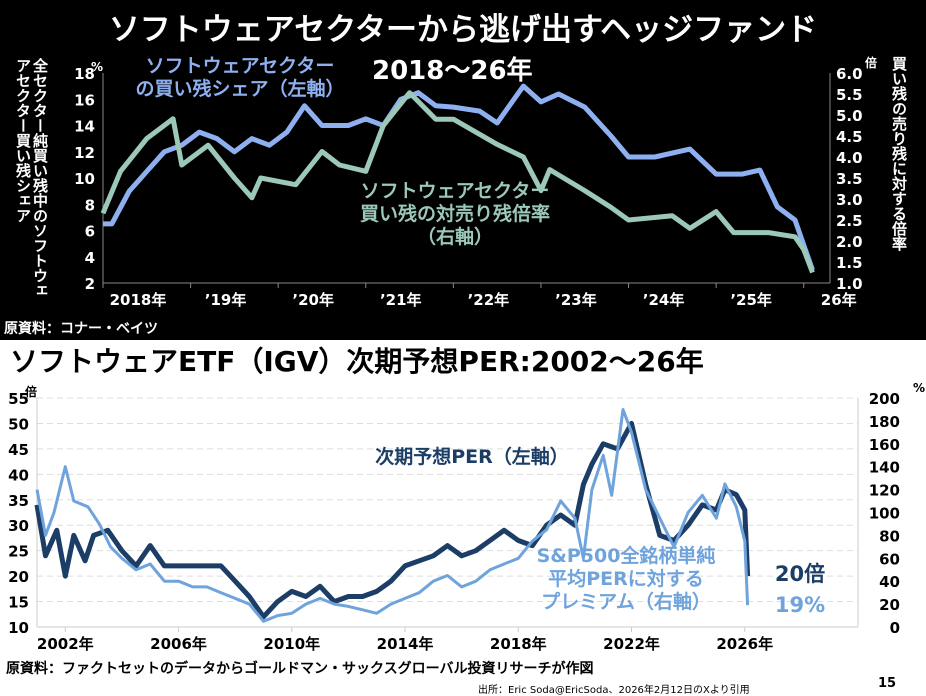 The height and width of the screenshot is (696, 926). I want to click on y2-tick-label: 40, so click(889, 582).